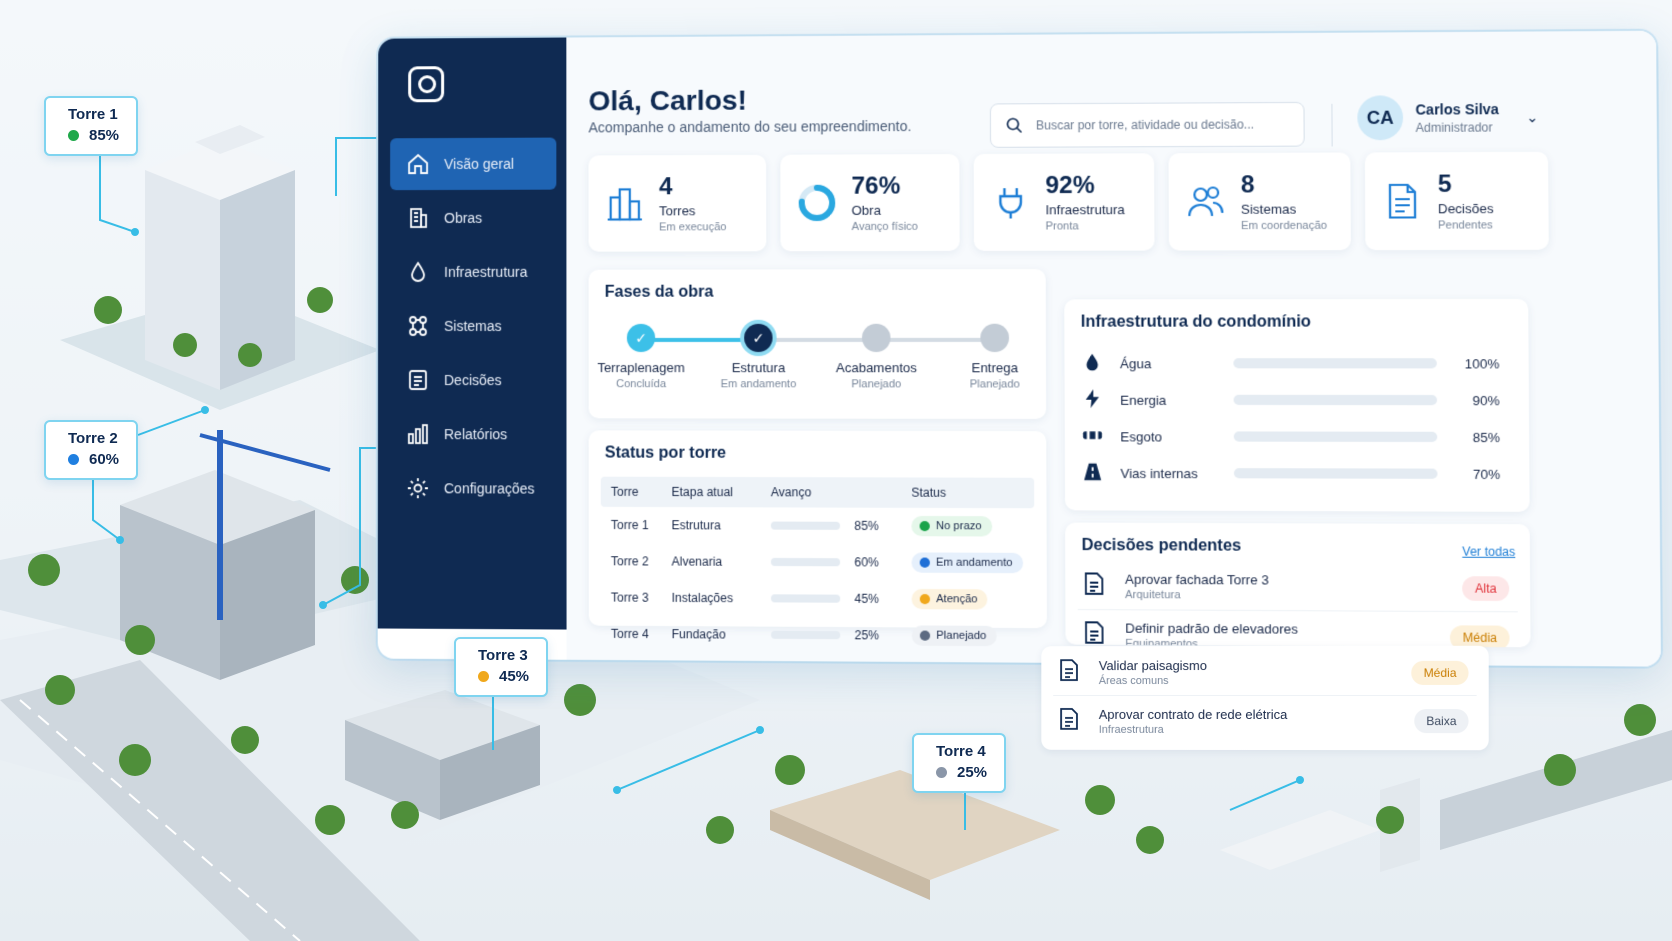 The height and width of the screenshot is (941, 1672). Describe the element at coordinates (512, 655) in the screenshot. I see `tower-name: Torre 3` at that location.